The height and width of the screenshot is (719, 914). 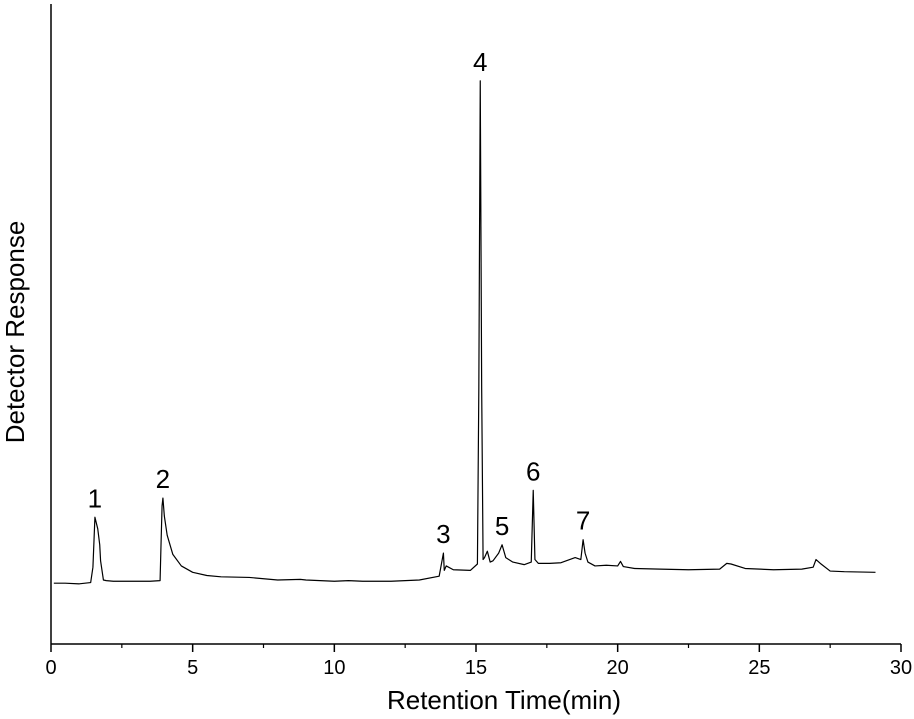 What do you see at coordinates (480, 62) in the screenshot?
I see `peak-label-4: 4` at bounding box center [480, 62].